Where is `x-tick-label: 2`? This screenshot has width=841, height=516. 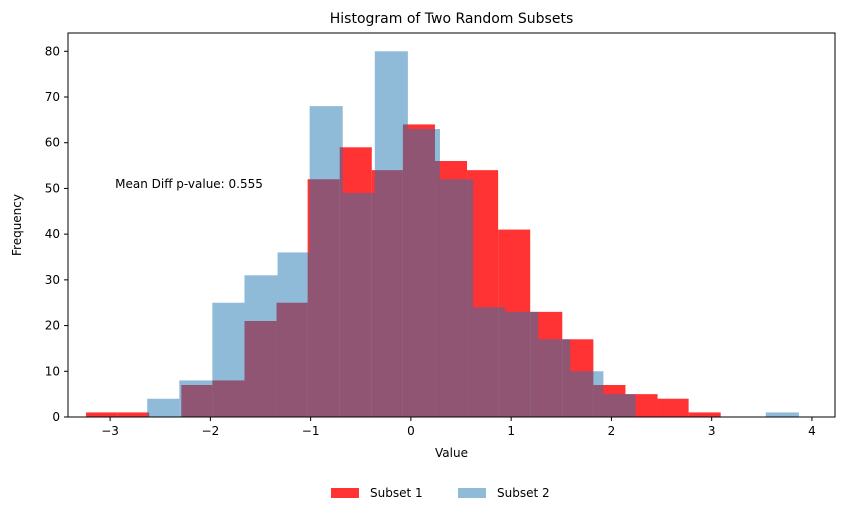 x-tick-label: 2 is located at coordinates (612, 431).